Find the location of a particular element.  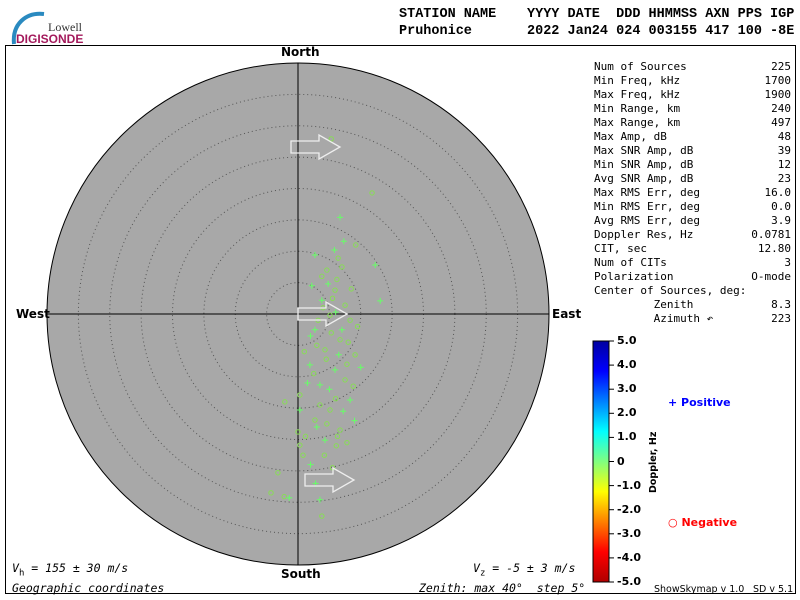

stat-value: 12.80 is located at coordinates (774, 248).